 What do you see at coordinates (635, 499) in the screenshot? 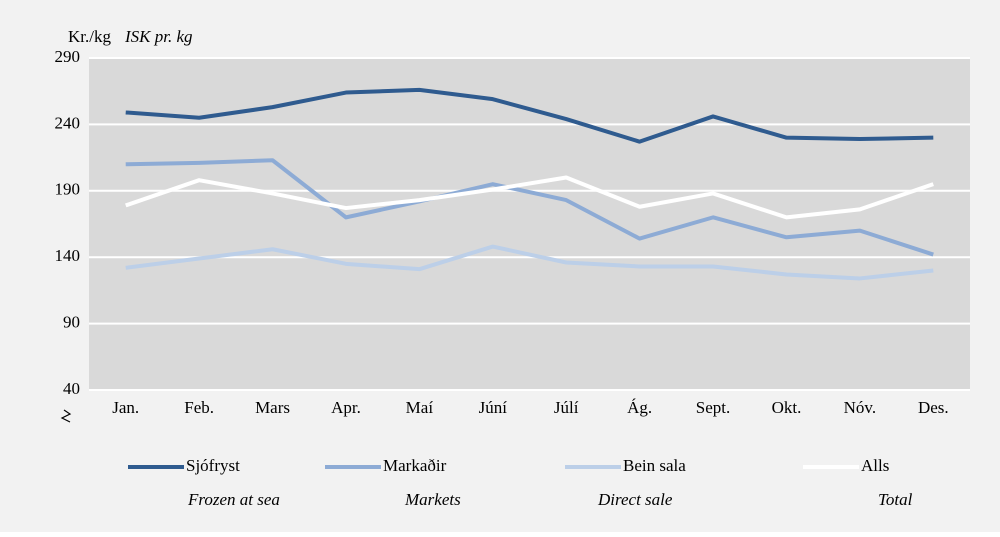
I see `legend-label-en: Direct sale` at bounding box center [635, 499].